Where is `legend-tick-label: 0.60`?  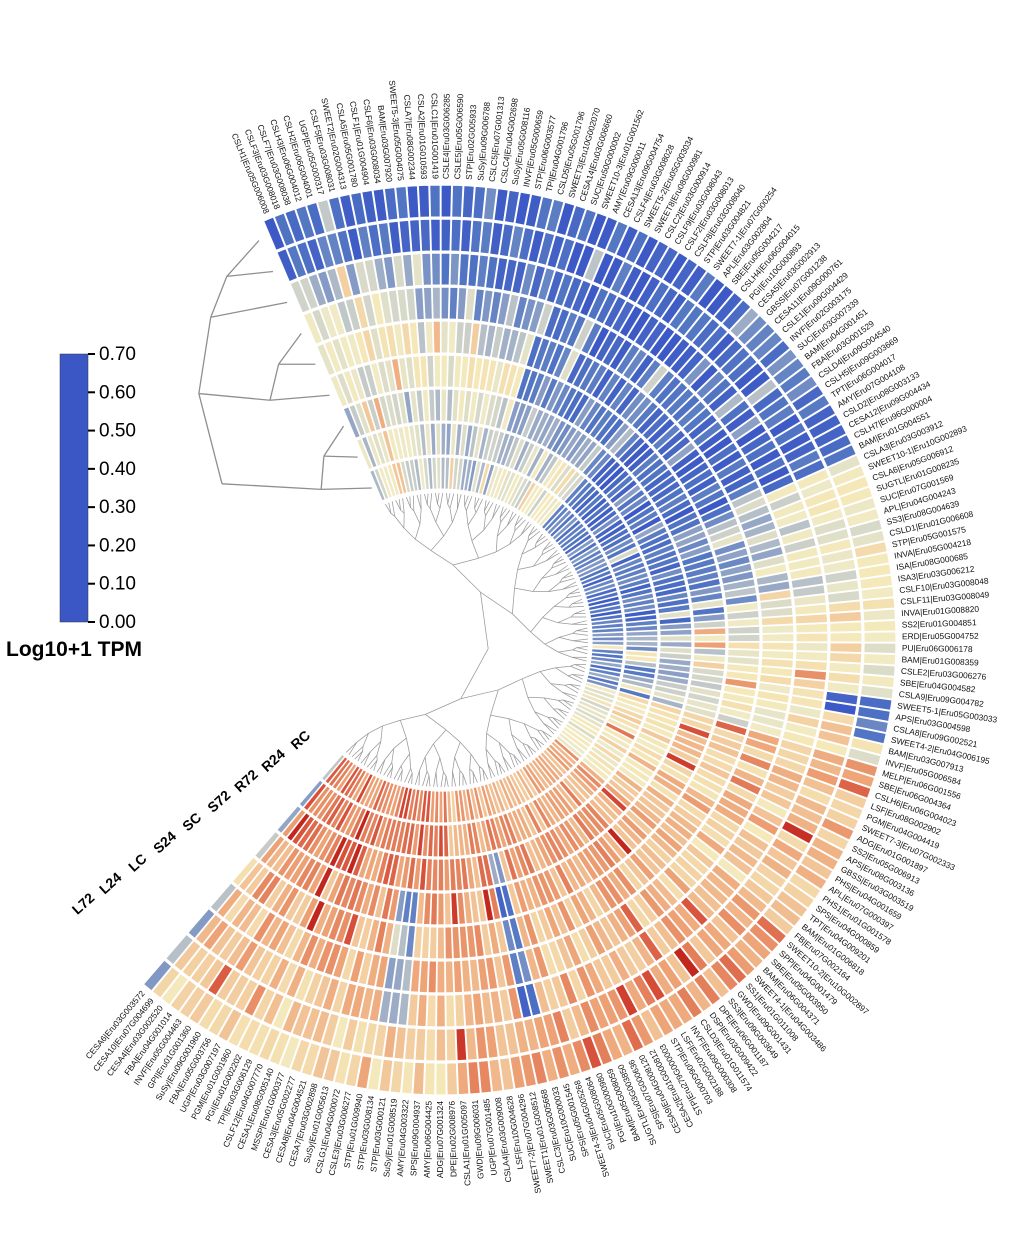 legend-tick-label: 0.60 is located at coordinates (117, 392).